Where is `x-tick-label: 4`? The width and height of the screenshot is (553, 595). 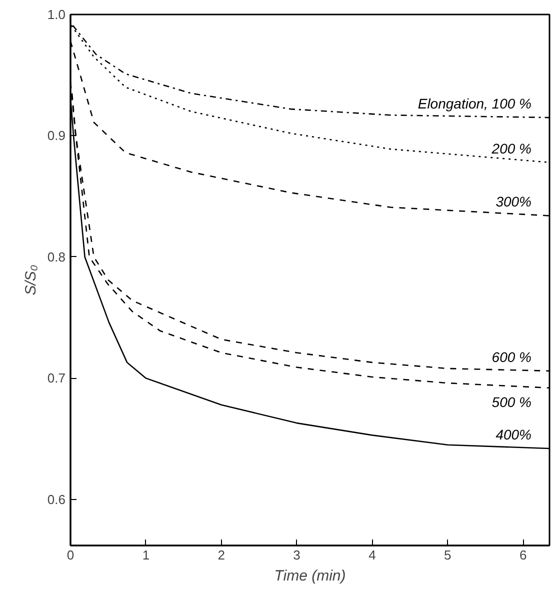 x-tick-label: 4 is located at coordinates (372, 555).